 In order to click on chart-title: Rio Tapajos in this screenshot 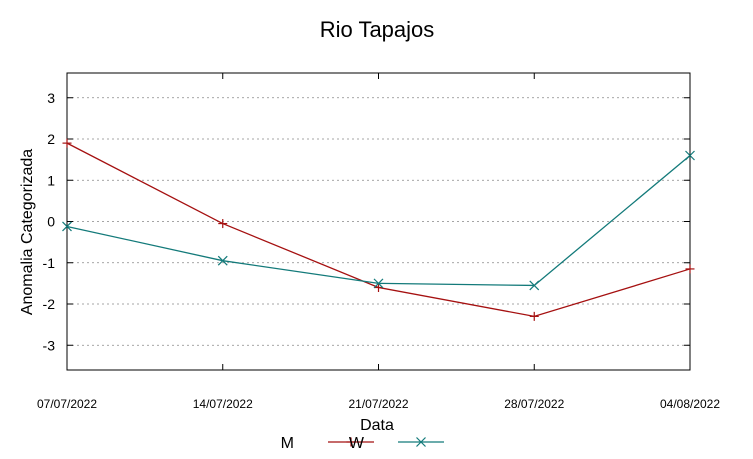, I will do `click(377, 29)`.